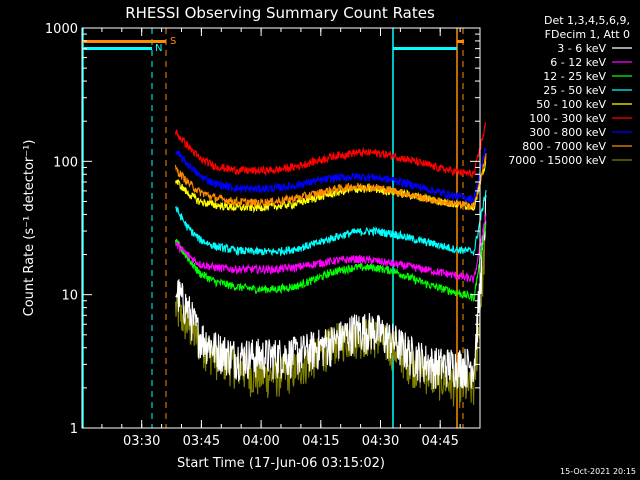  I want to click on legend-header-1: Det 1,3,4,5,6,9,, so click(587, 20).